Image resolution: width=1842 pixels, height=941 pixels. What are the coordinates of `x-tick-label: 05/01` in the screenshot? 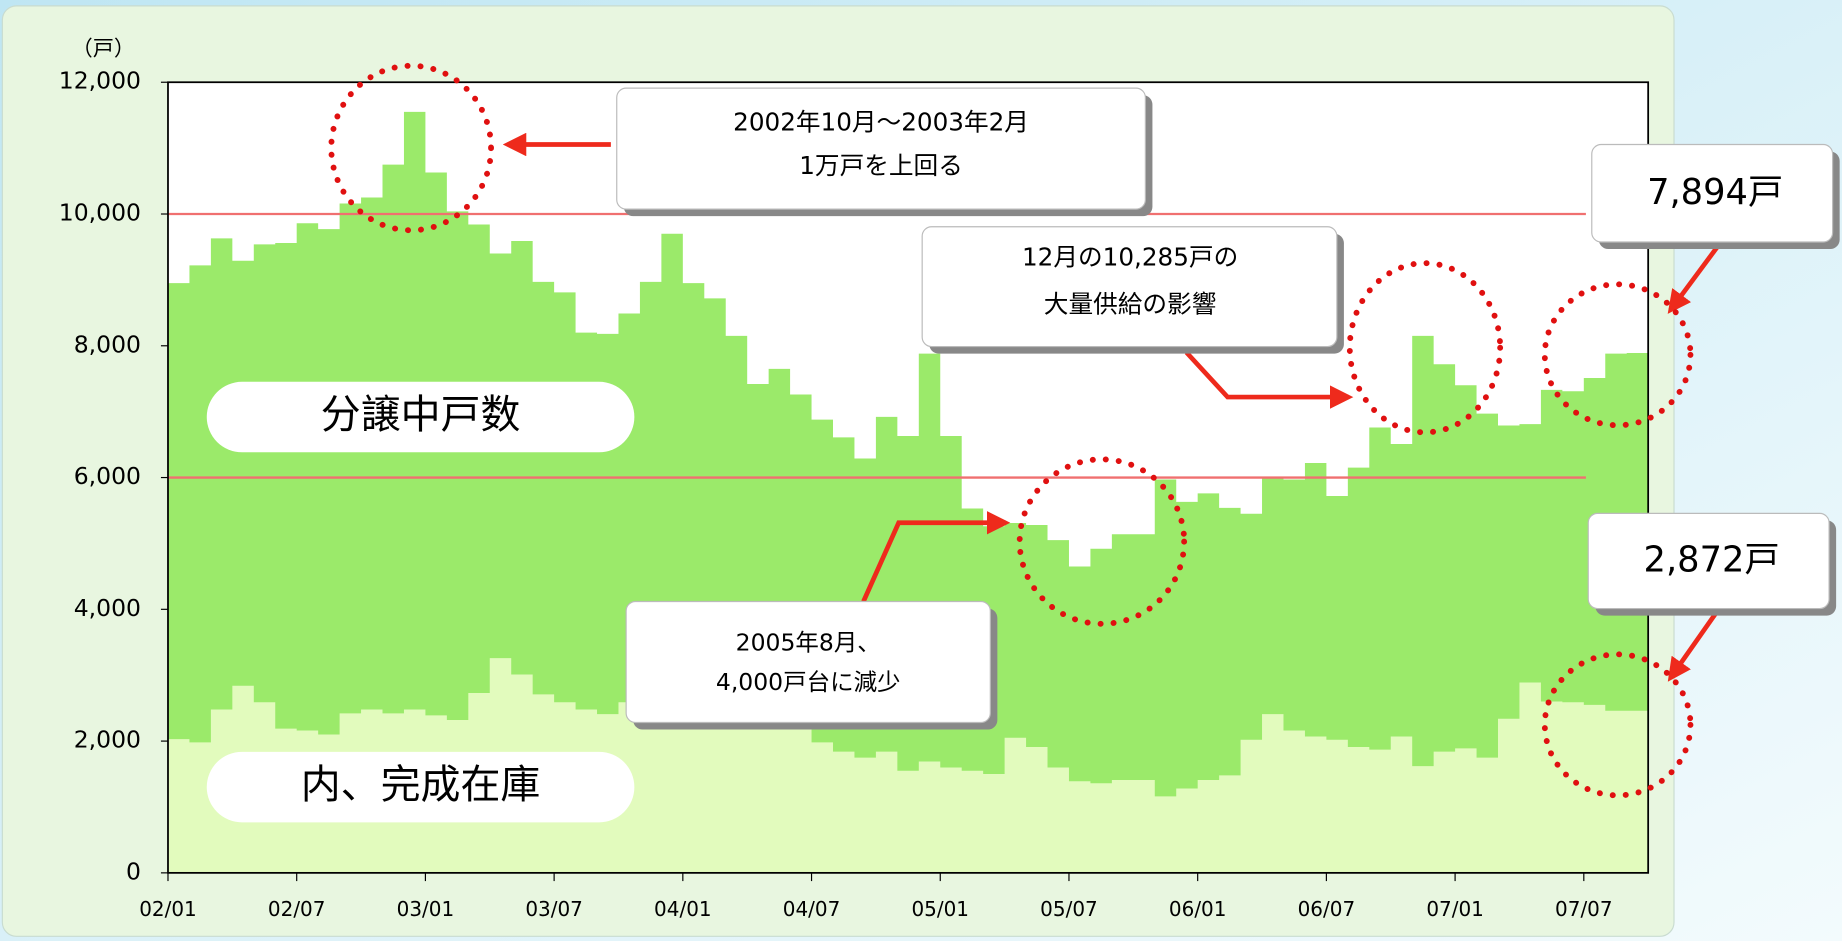 It's located at (940, 909).